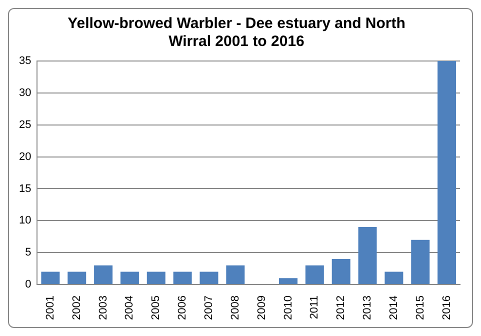 This screenshot has width=481, height=336. I want to click on x-tick-label: 2012, so click(341, 308).